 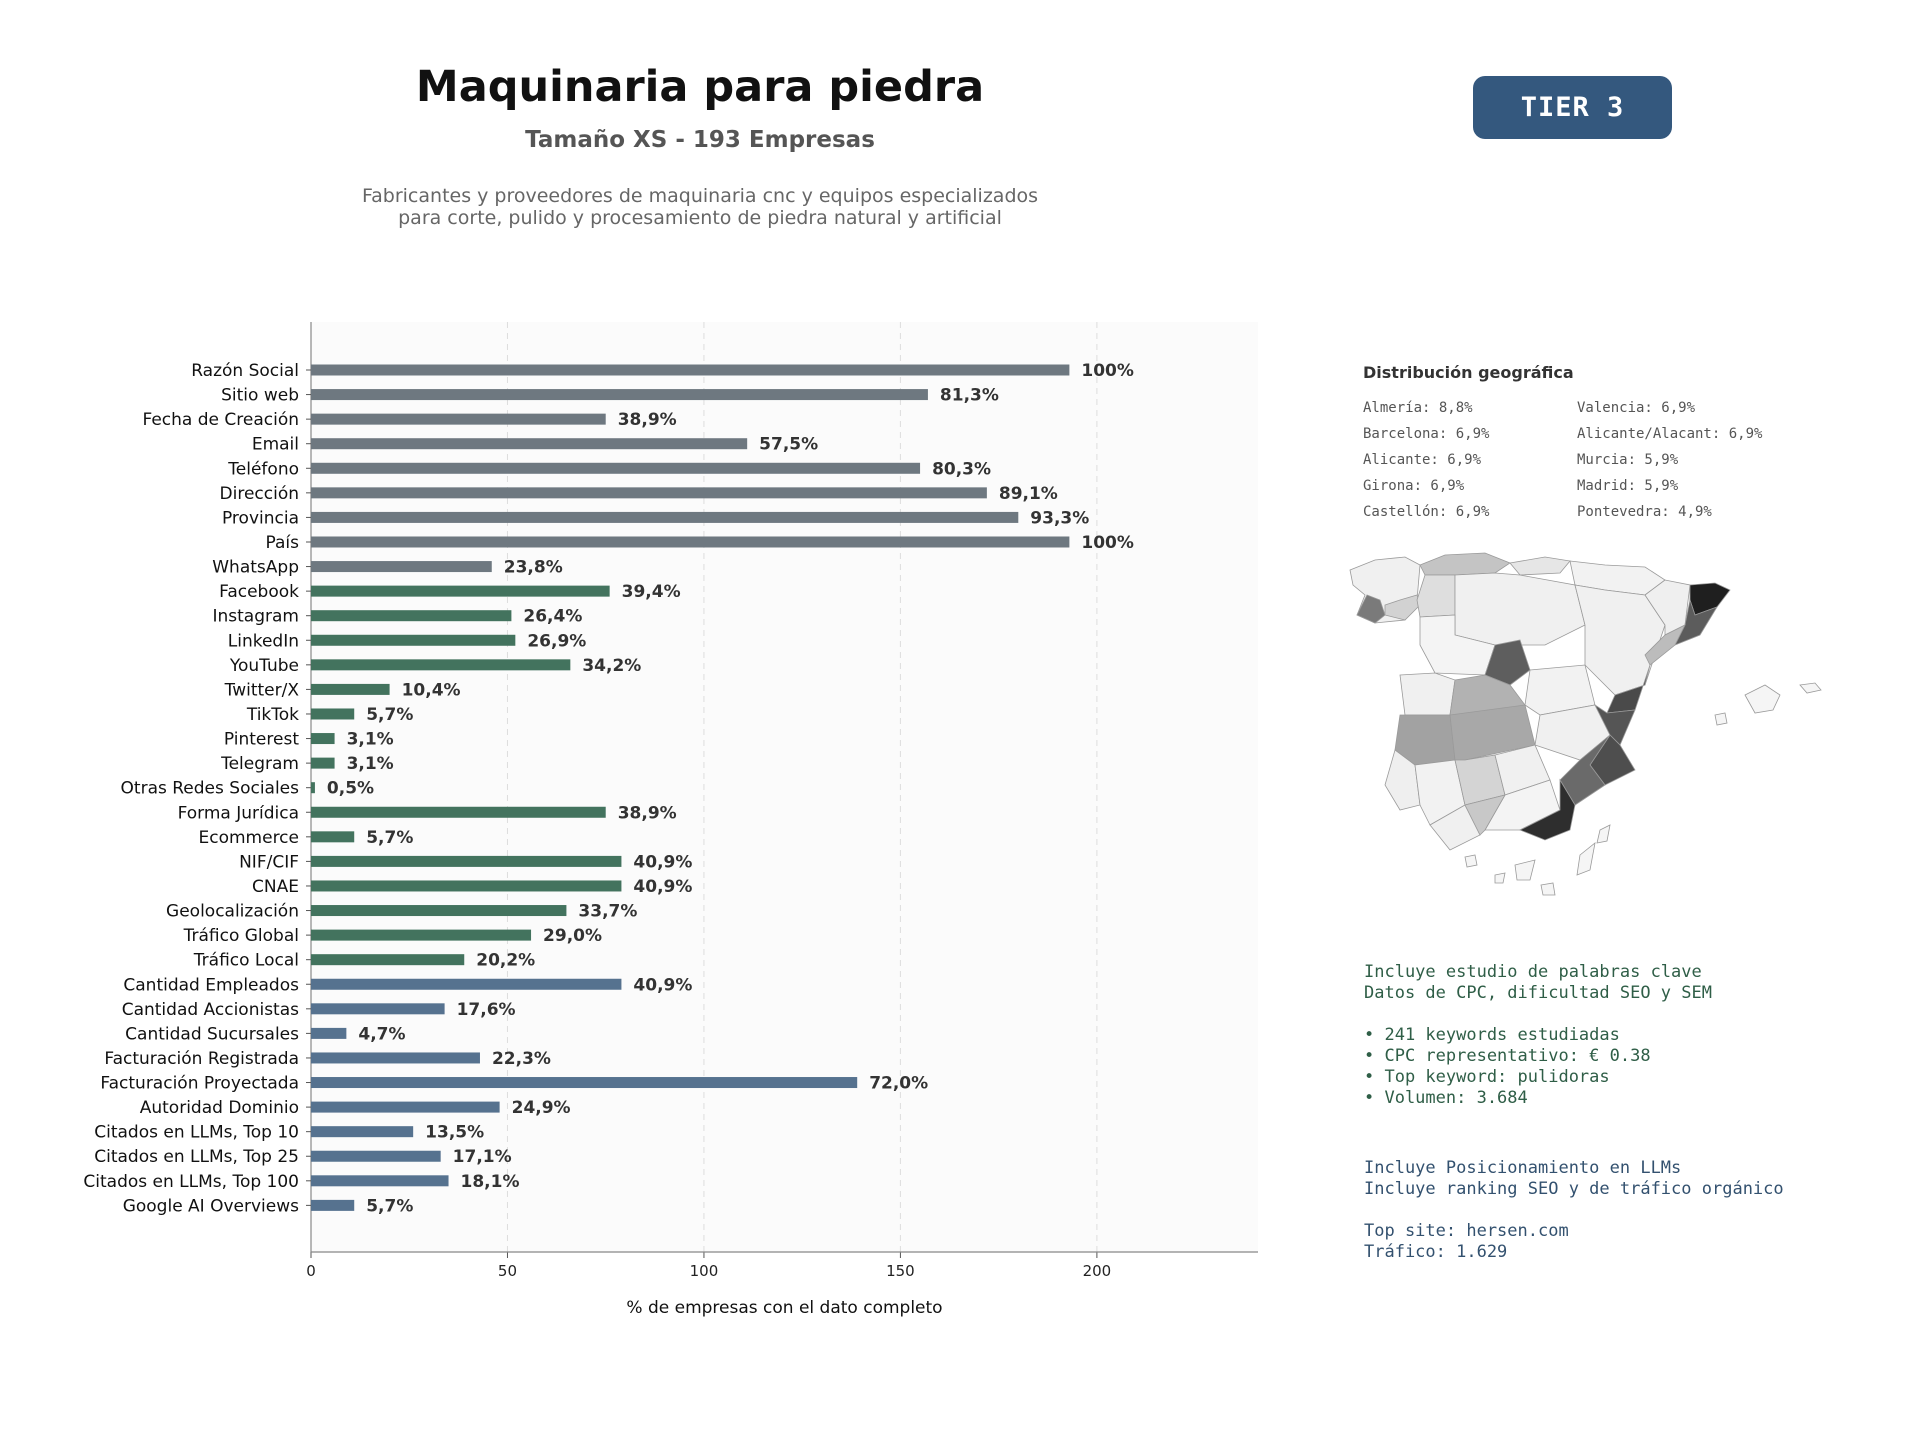 I want to click on data-label: 39,4%, so click(x=651, y=592).